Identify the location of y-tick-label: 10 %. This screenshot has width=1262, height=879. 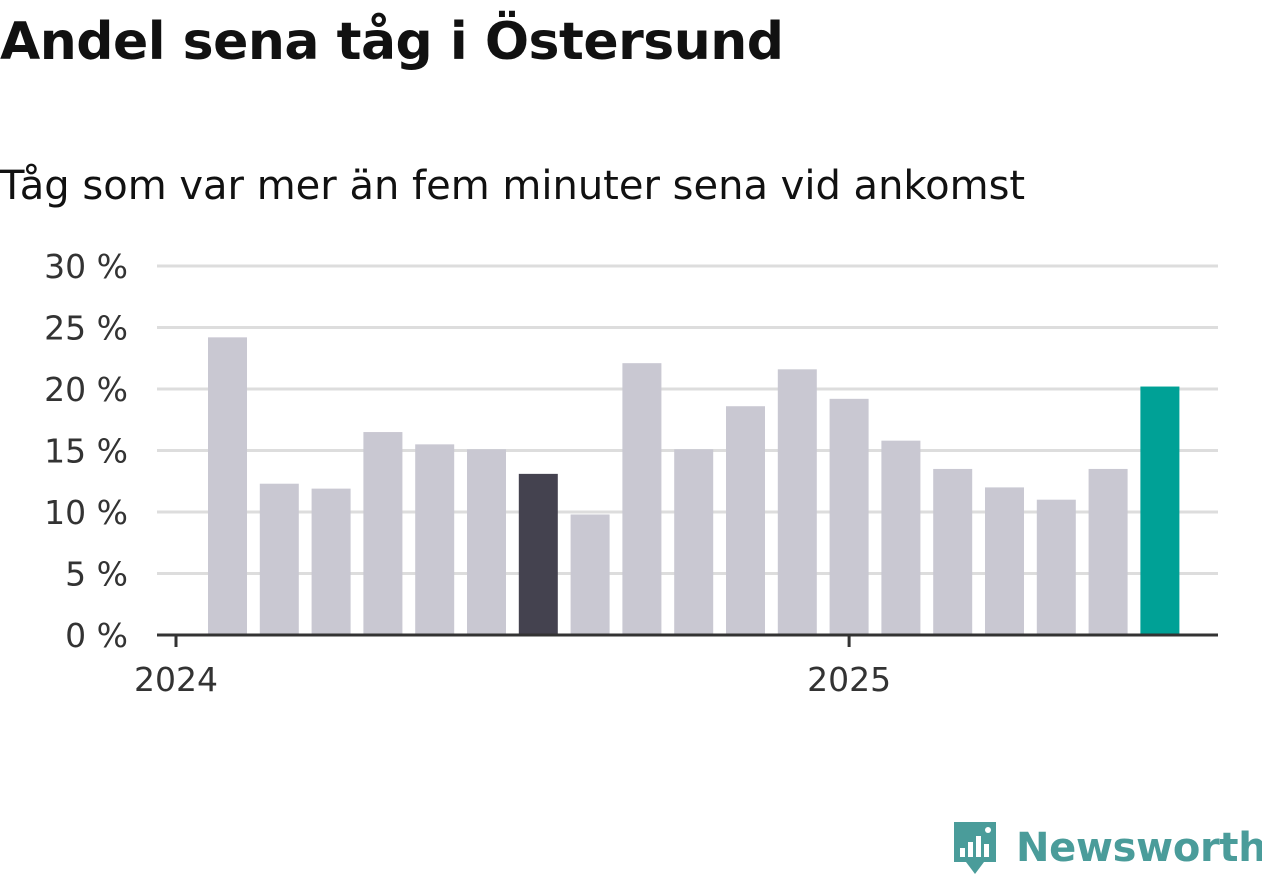
(86, 512).